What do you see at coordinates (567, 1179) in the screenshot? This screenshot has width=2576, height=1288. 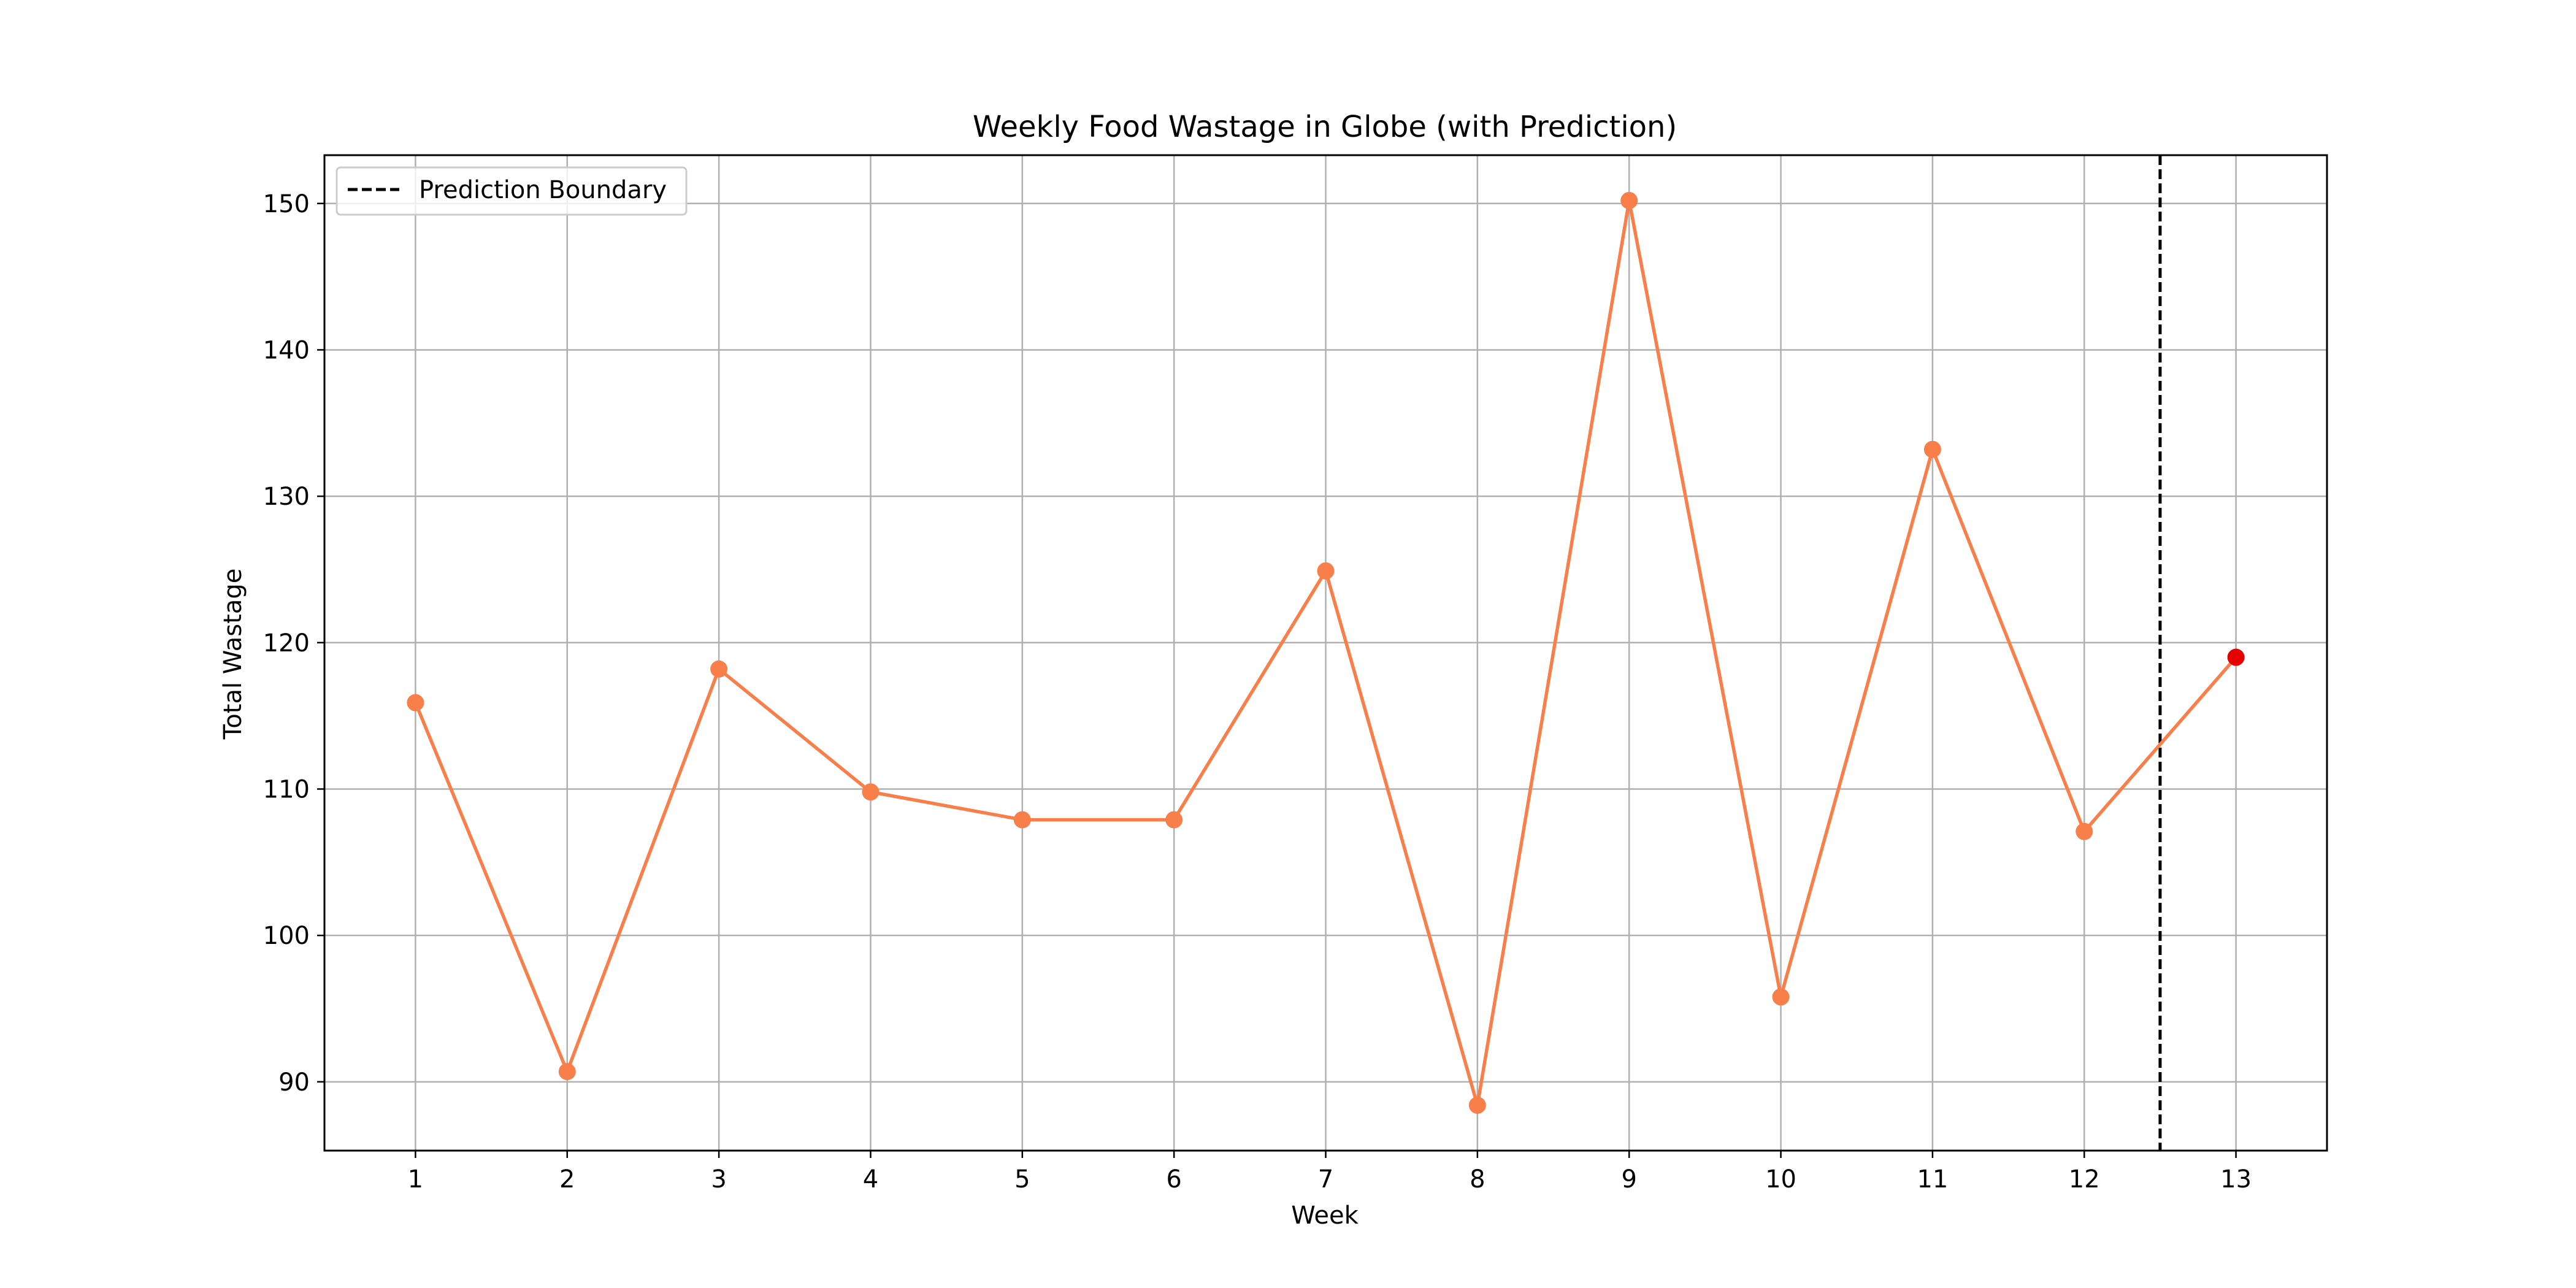 I see `x-tick-label: 2` at bounding box center [567, 1179].